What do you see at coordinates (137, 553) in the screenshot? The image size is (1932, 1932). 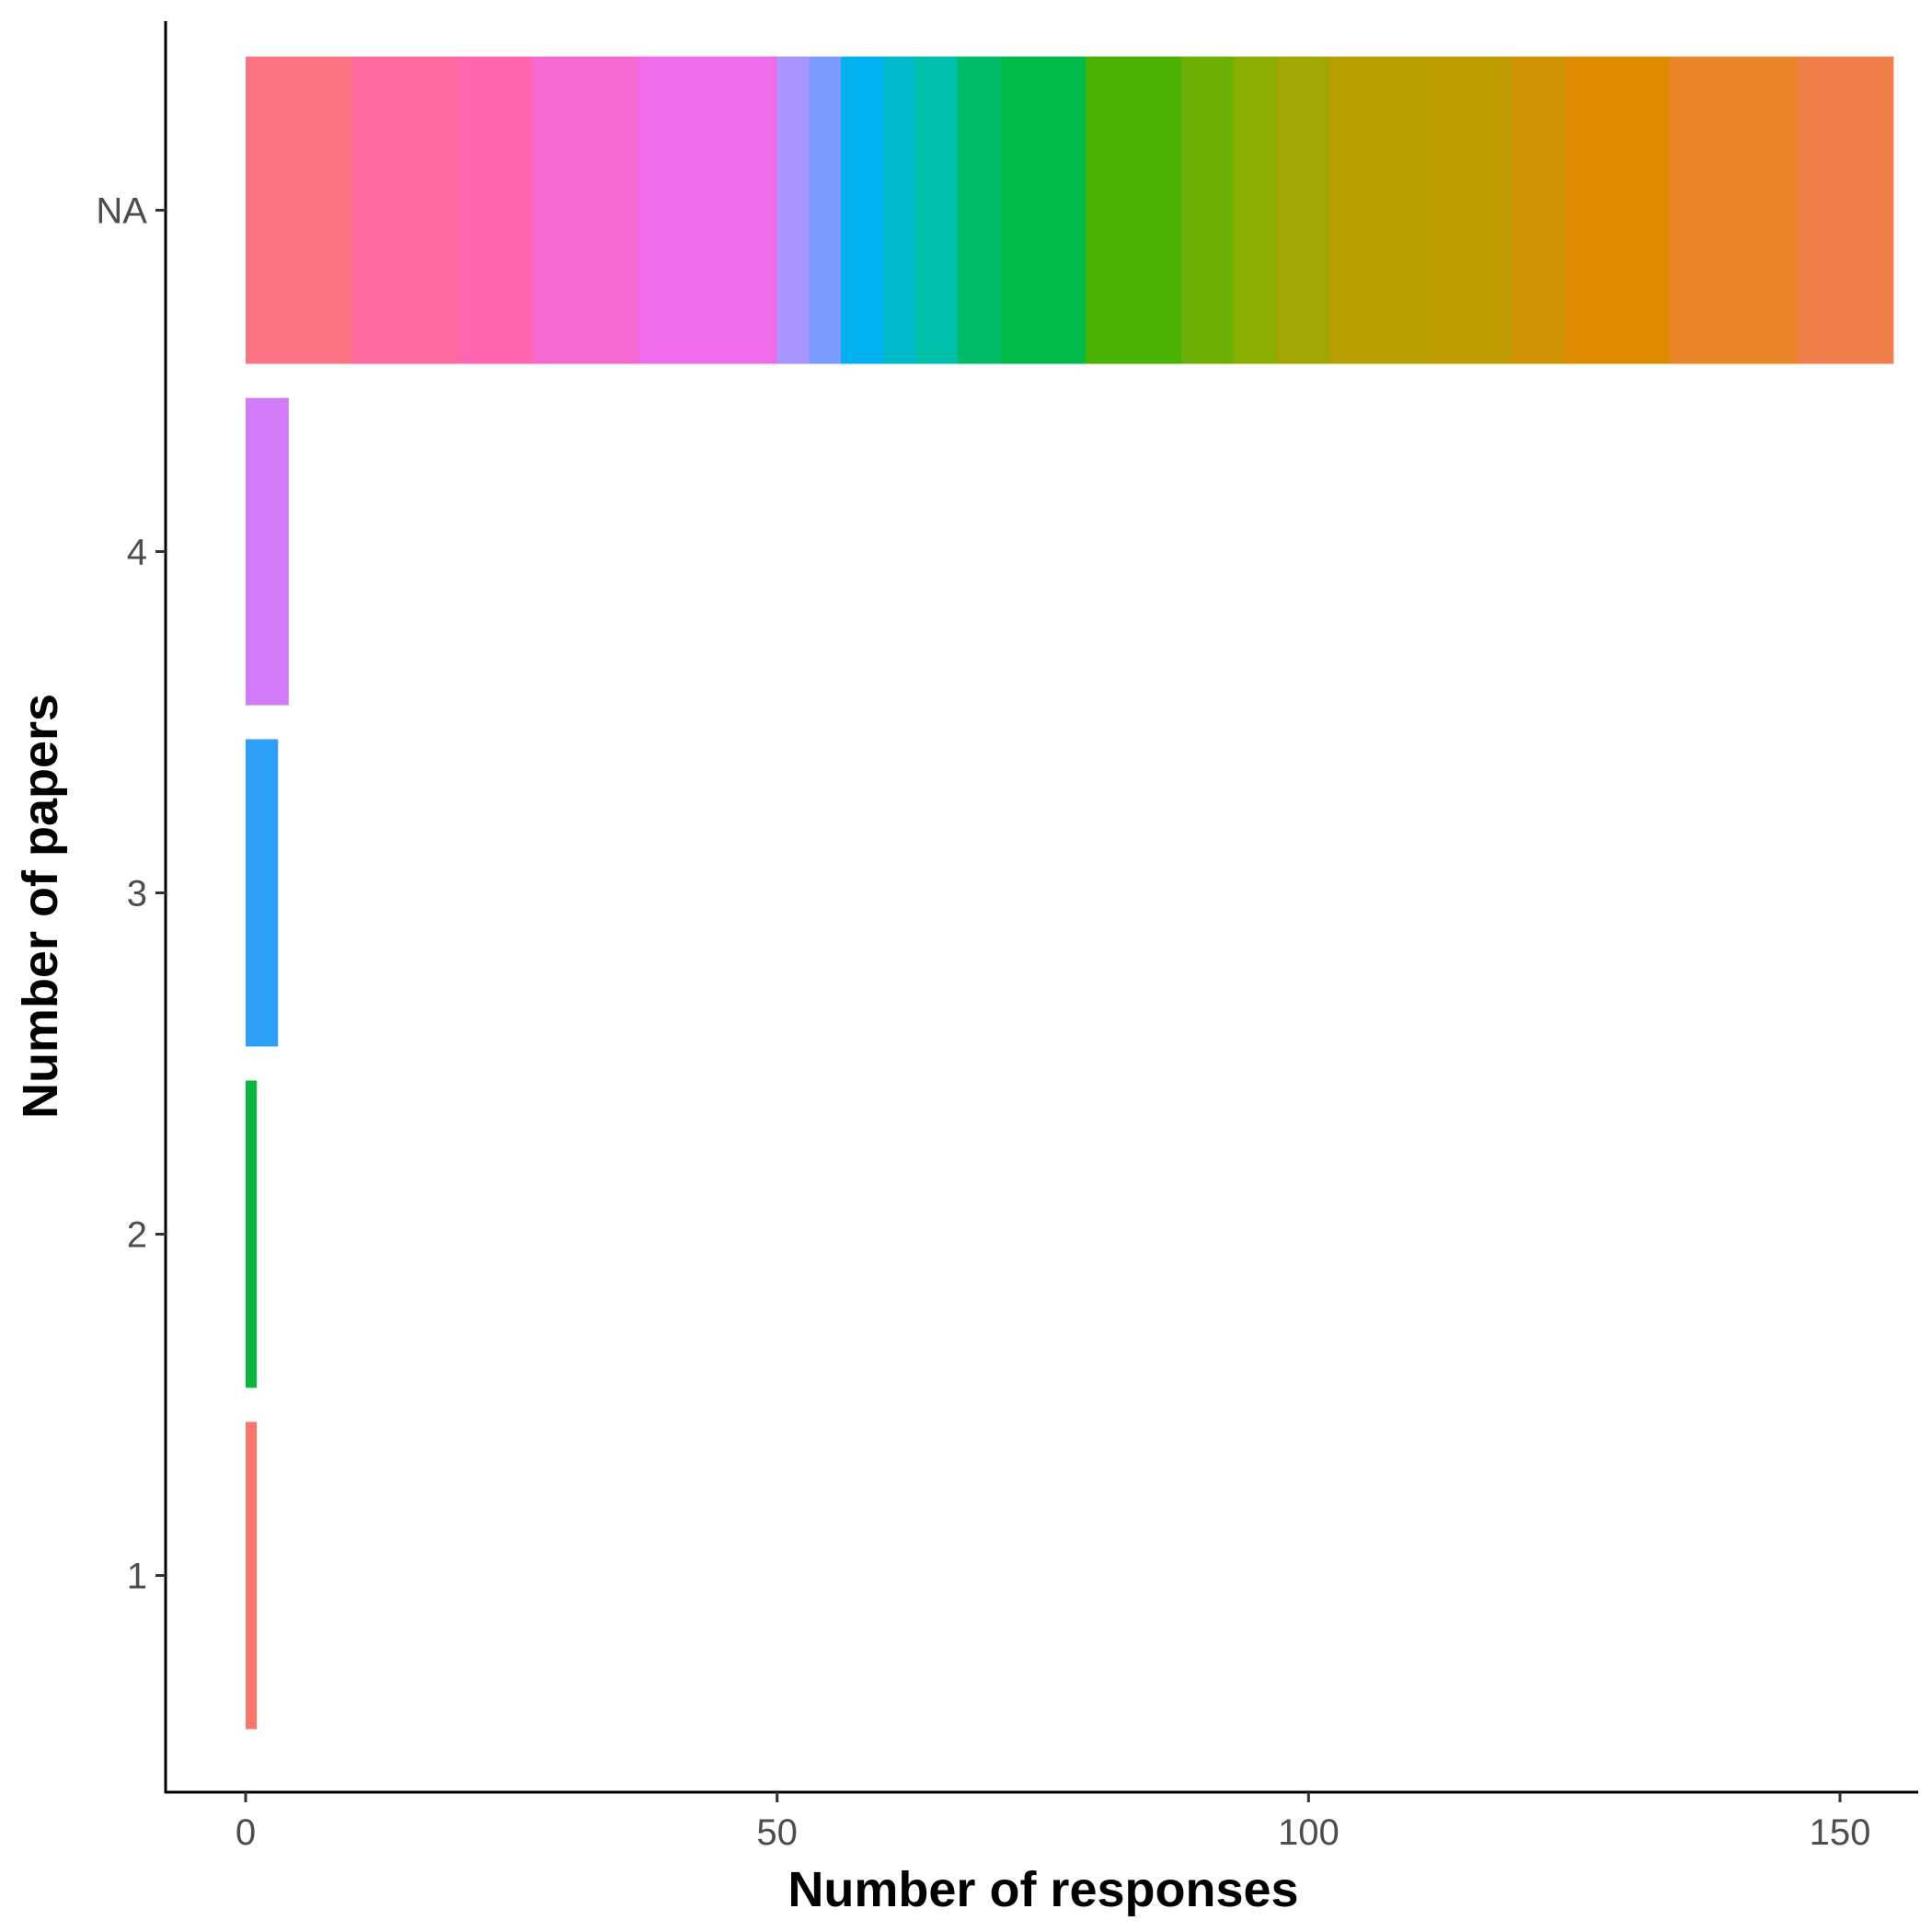 I see `y-tick-label: 4` at bounding box center [137, 553].